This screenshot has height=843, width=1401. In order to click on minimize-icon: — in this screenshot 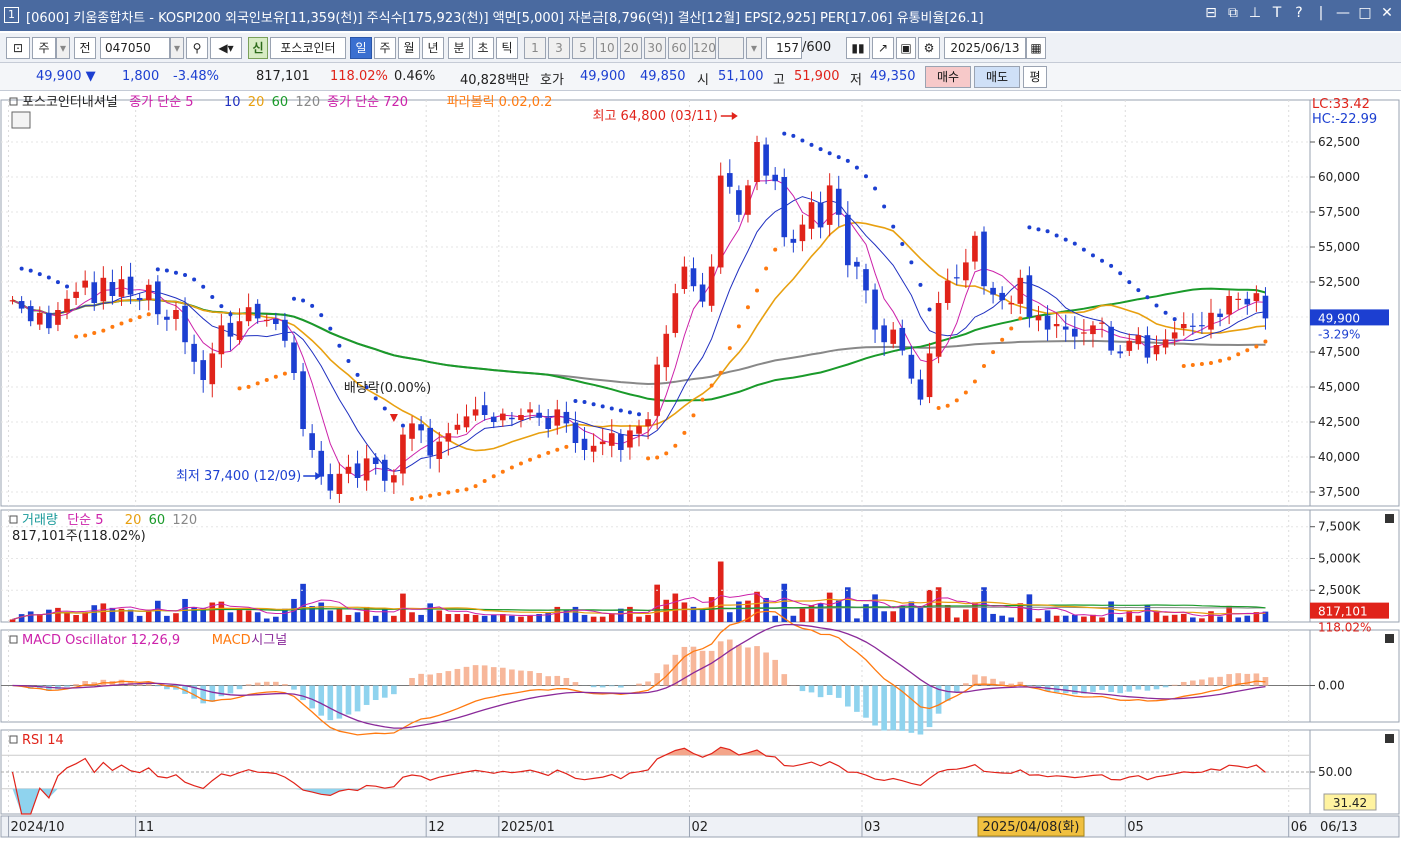, I will do `click(1343, 13)`.